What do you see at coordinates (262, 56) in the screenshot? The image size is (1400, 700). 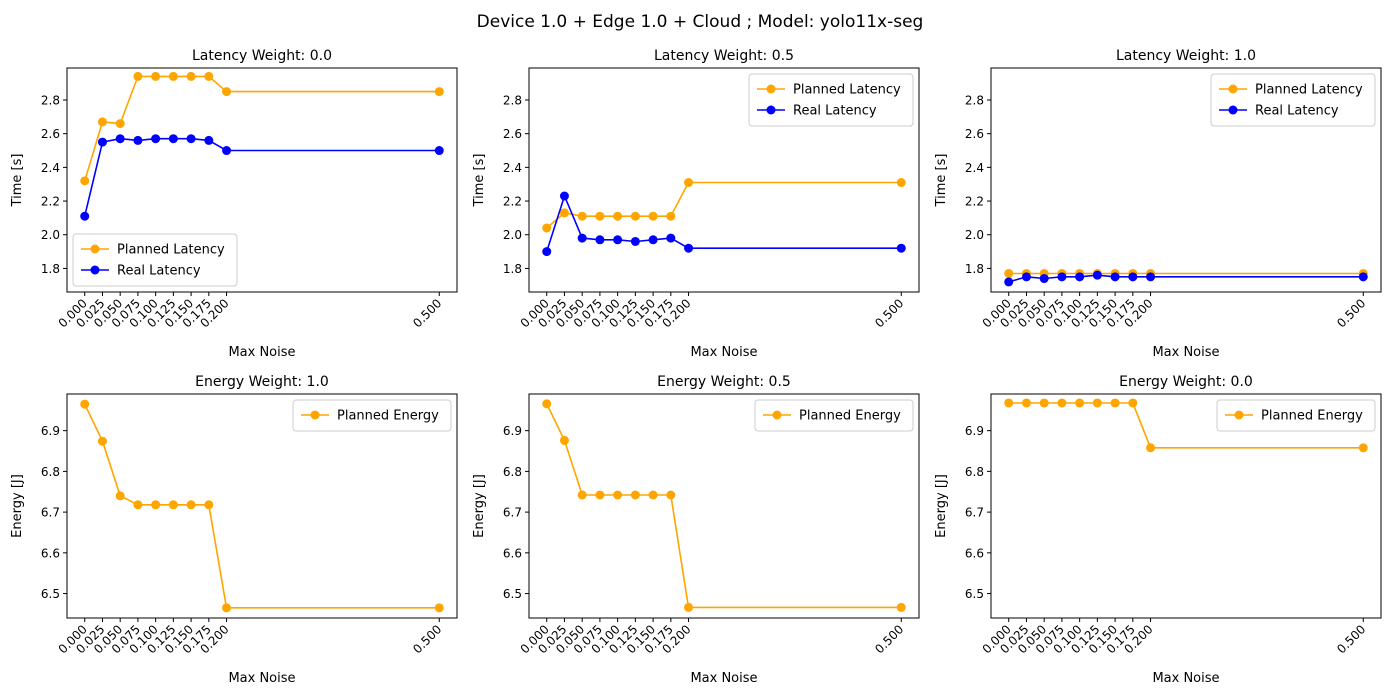 I see `subplot-title: Latency Weight: 0.0` at bounding box center [262, 56].